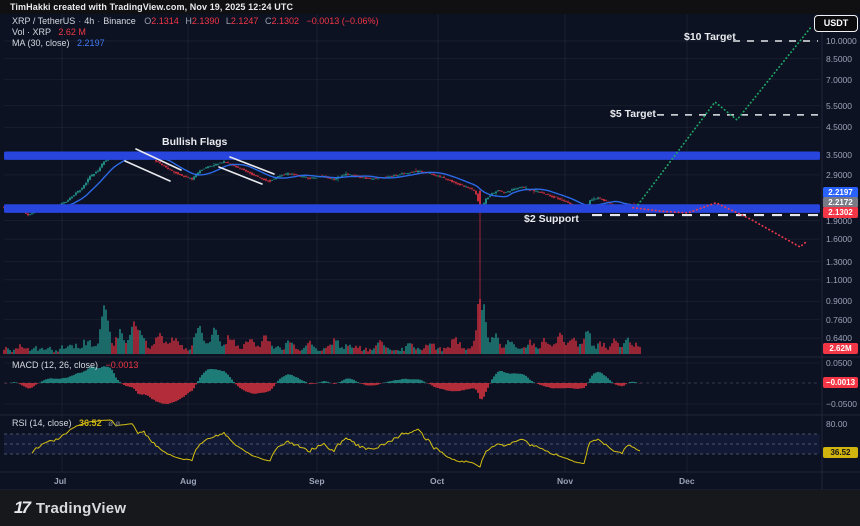 The image size is (860, 526). I want to click on price-badge: 2.2172, so click(840, 202).